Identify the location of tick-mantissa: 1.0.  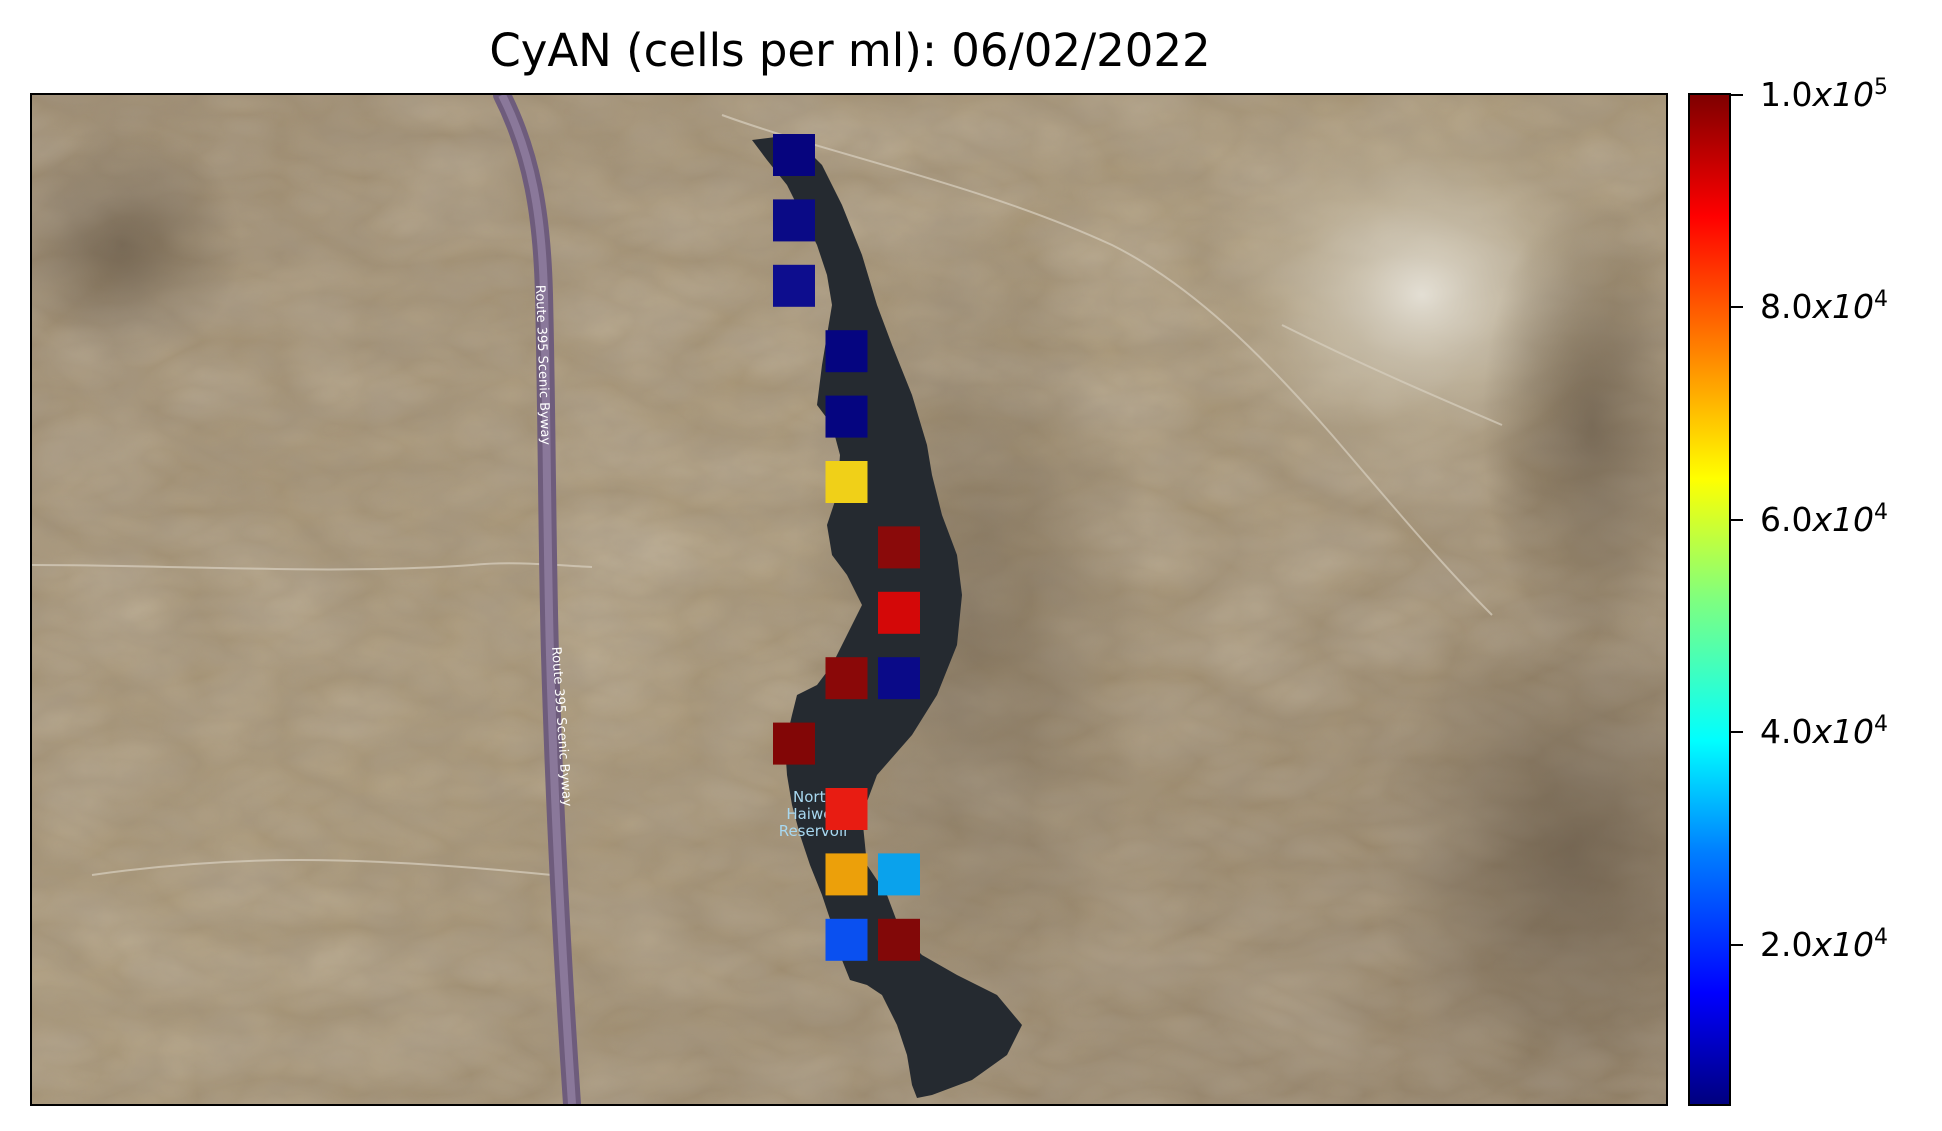
(1786, 94).